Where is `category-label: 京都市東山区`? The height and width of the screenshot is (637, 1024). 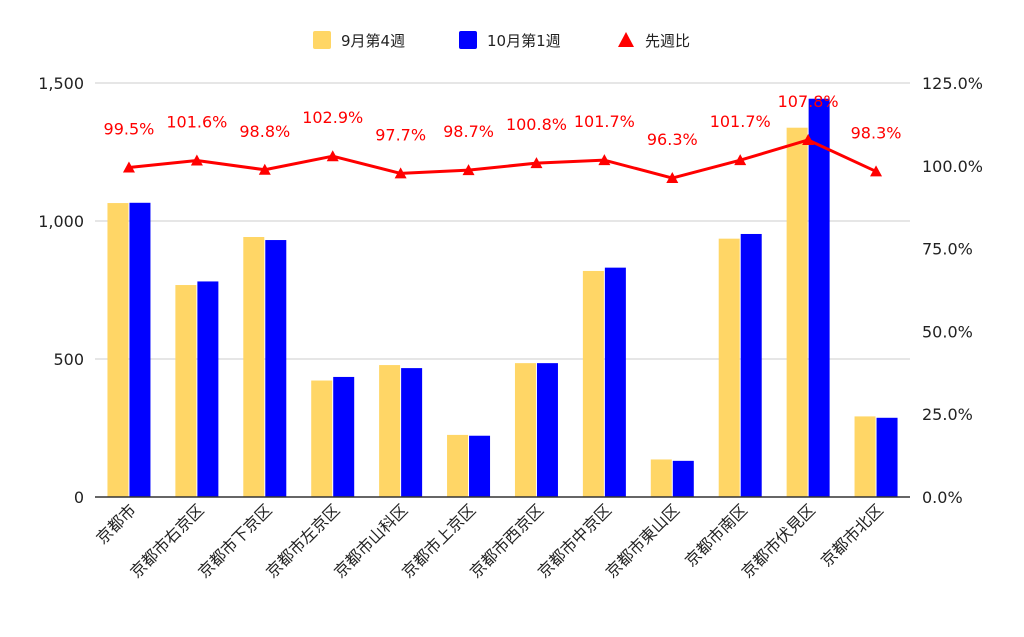
category-label: 京都市東山区 is located at coordinates (642, 540).